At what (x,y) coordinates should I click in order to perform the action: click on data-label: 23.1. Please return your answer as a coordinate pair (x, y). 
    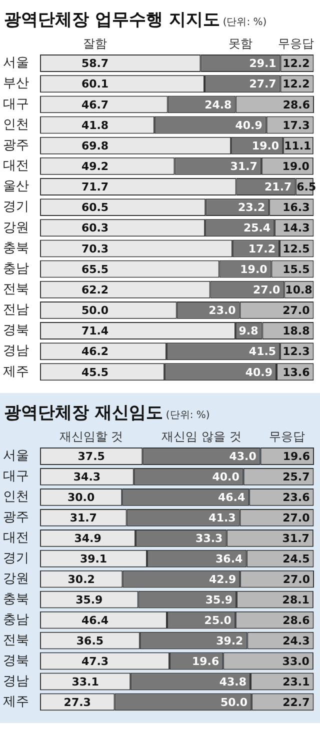
    Looking at the image, I should click on (296, 681).